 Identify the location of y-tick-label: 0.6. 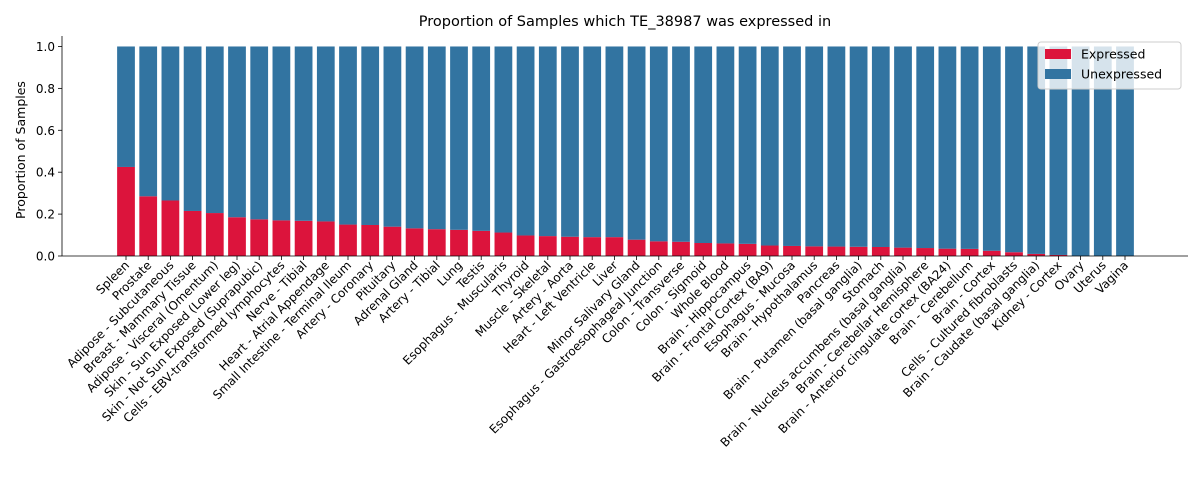
(45, 131).